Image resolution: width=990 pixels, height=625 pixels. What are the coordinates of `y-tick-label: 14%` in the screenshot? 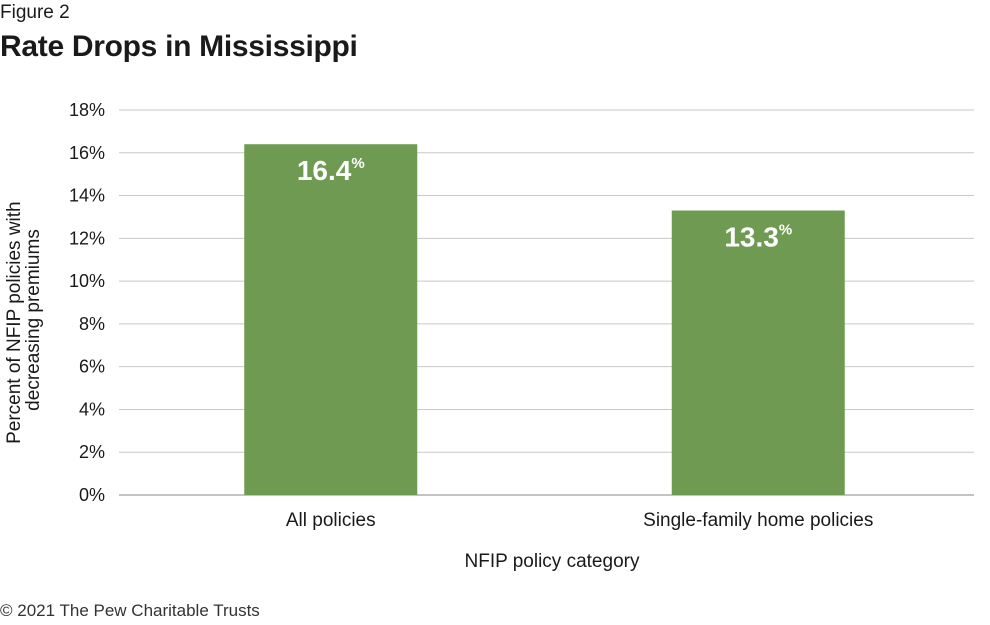 It's located at (87, 196).